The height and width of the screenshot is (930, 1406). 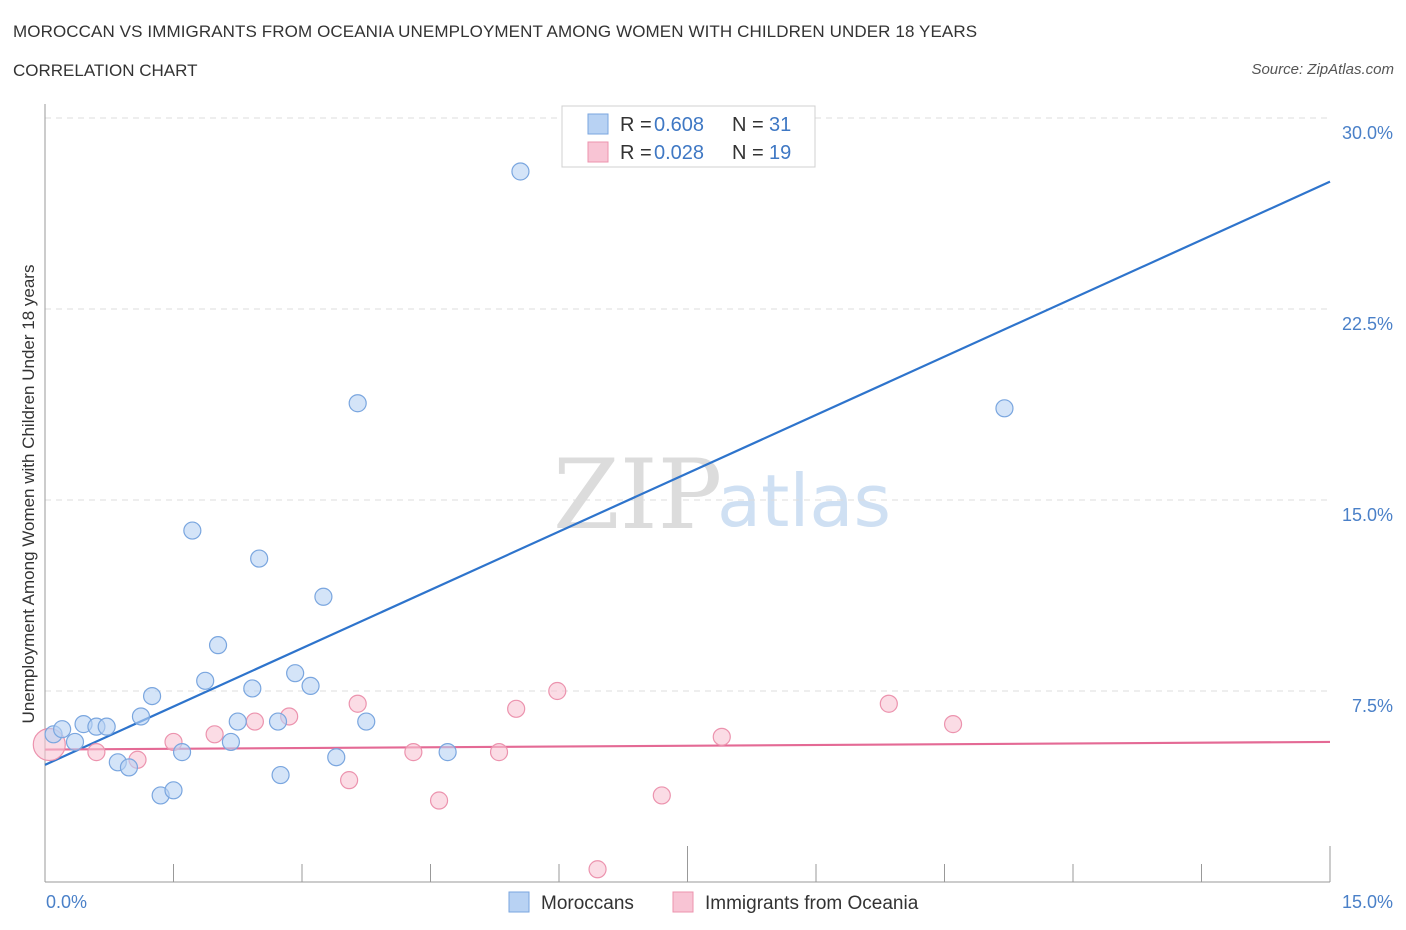 What do you see at coordinates (105, 70) in the screenshot?
I see `chart-subtitle: CORRELATION CHART` at bounding box center [105, 70].